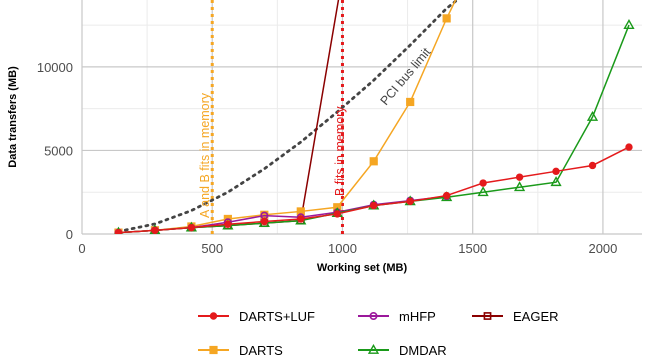  Describe the element at coordinates (602, 248) in the screenshot. I see `x-tick-label: 2000` at that location.